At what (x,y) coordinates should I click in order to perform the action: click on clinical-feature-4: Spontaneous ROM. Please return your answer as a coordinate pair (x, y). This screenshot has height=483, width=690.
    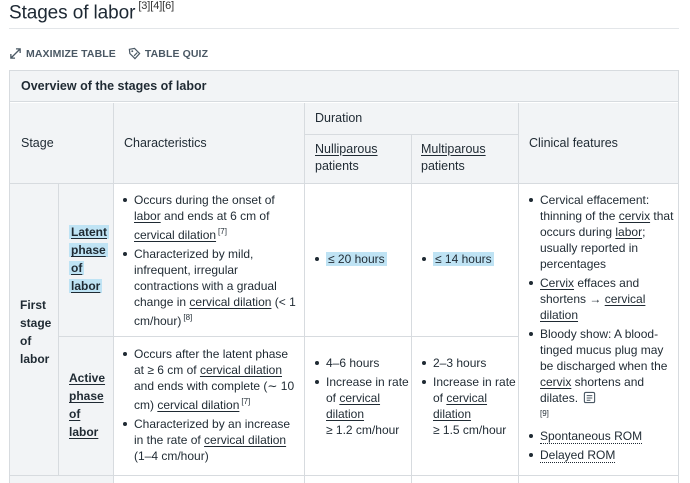
    Looking at the image, I should click on (601, 436).